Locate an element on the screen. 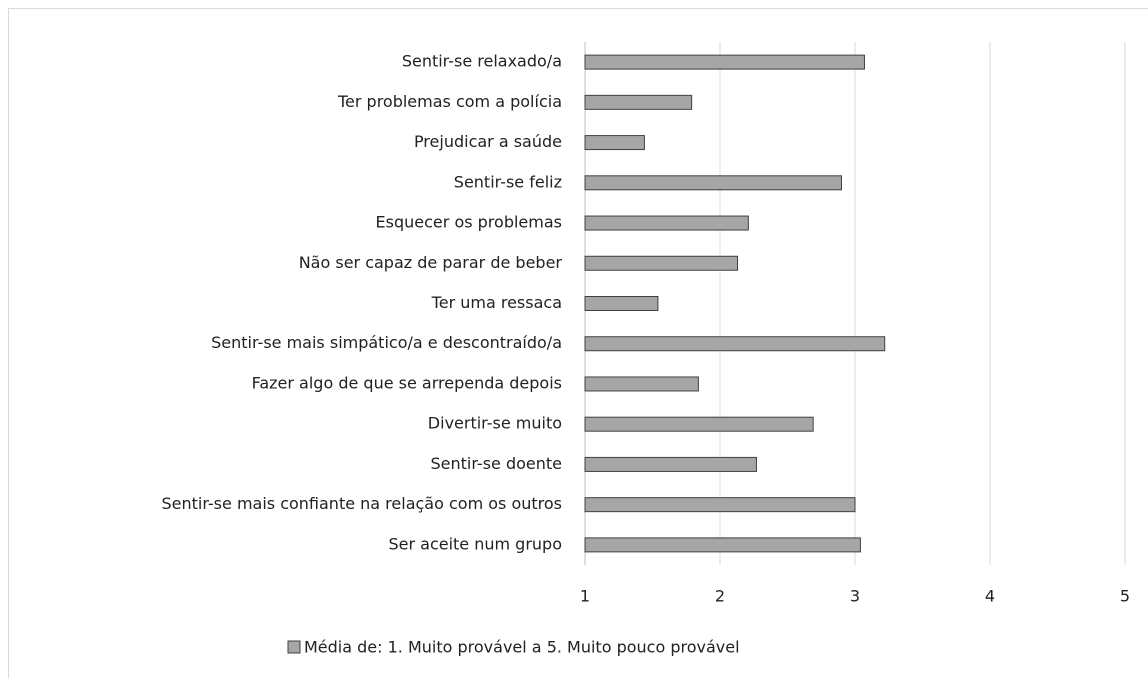  y-tick-label: Esquecer os problemas is located at coordinates (469, 222).